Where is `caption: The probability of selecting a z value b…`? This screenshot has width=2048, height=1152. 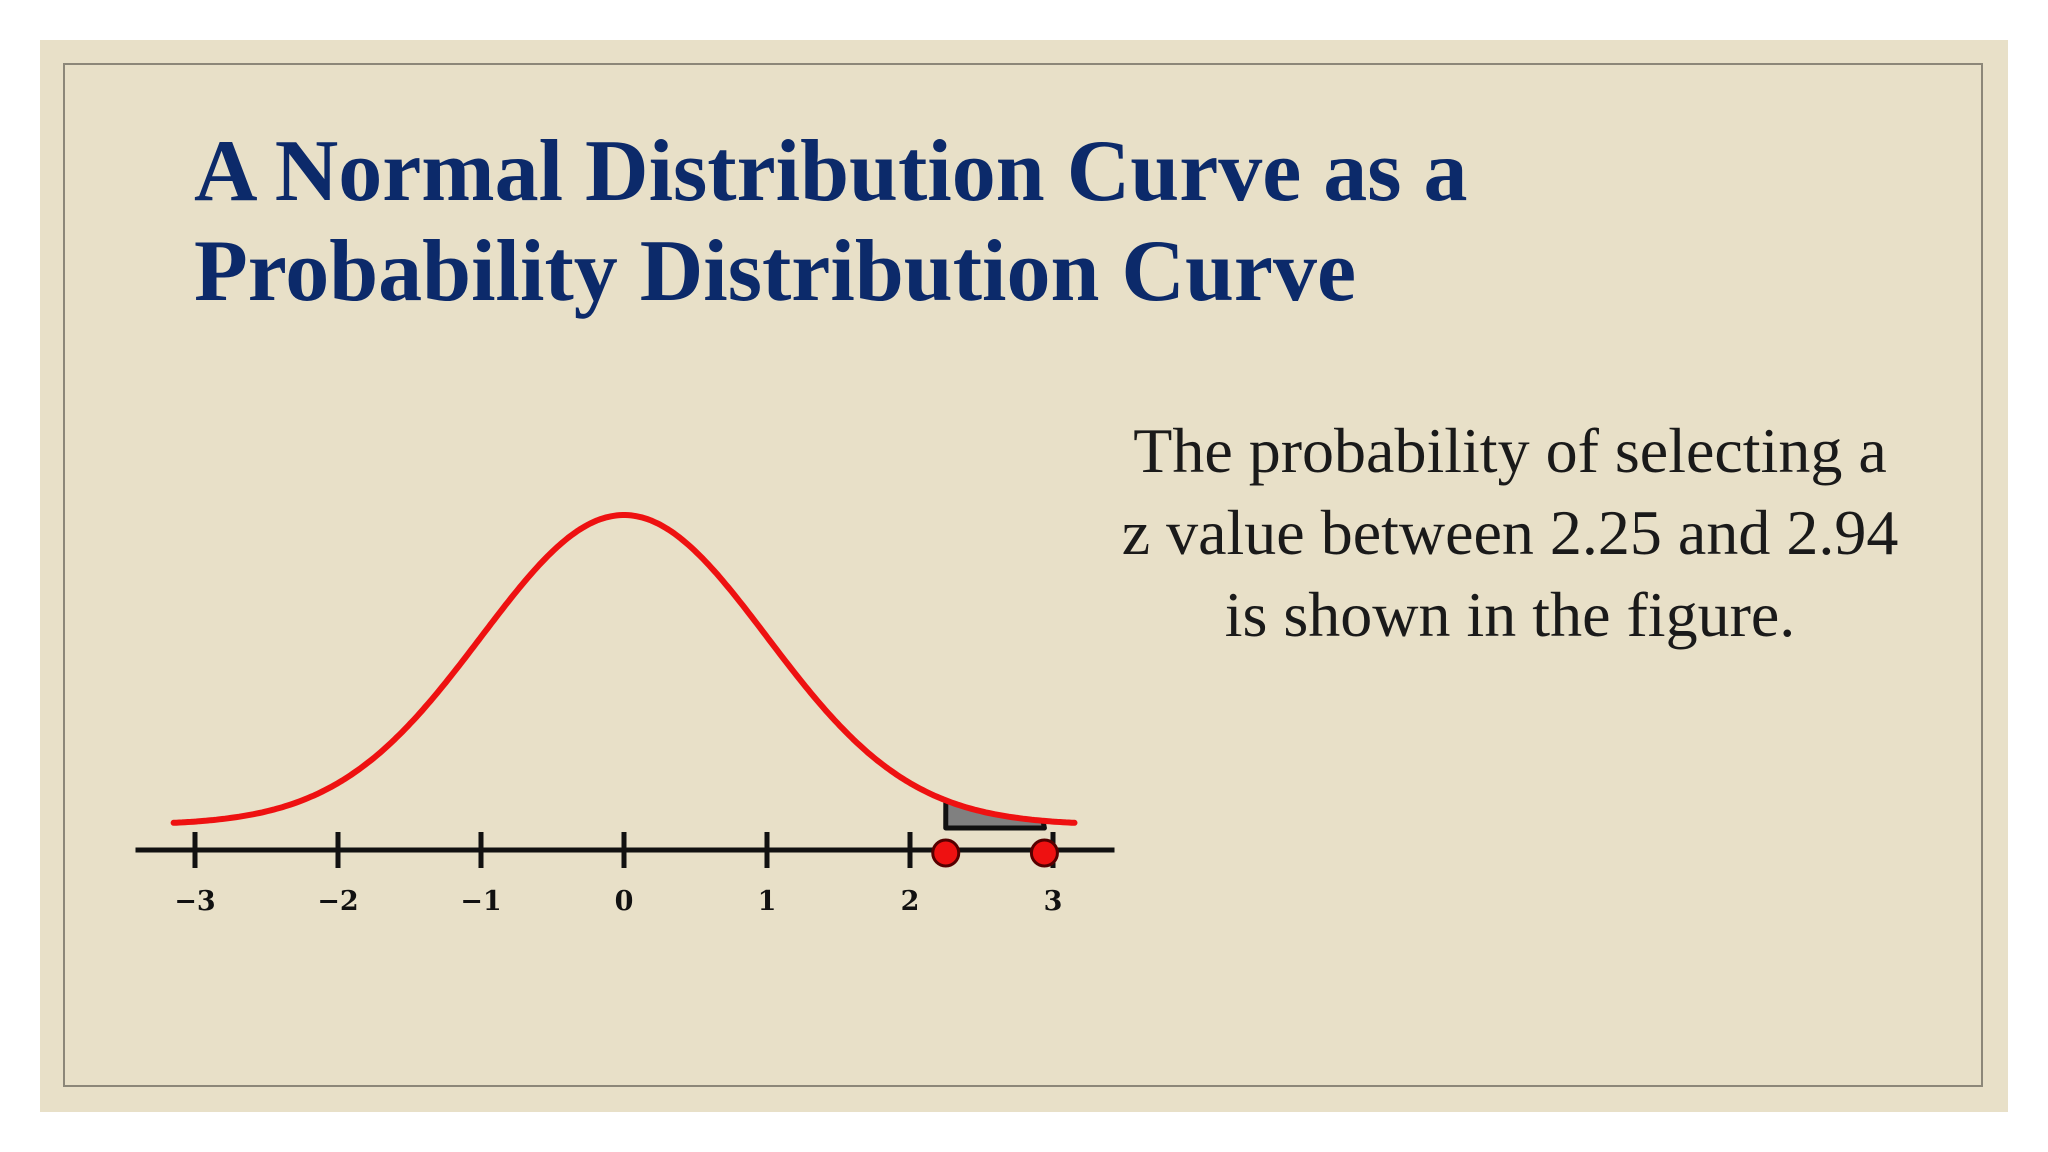 caption: The probability of selecting a z value b… is located at coordinates (1510, 533).